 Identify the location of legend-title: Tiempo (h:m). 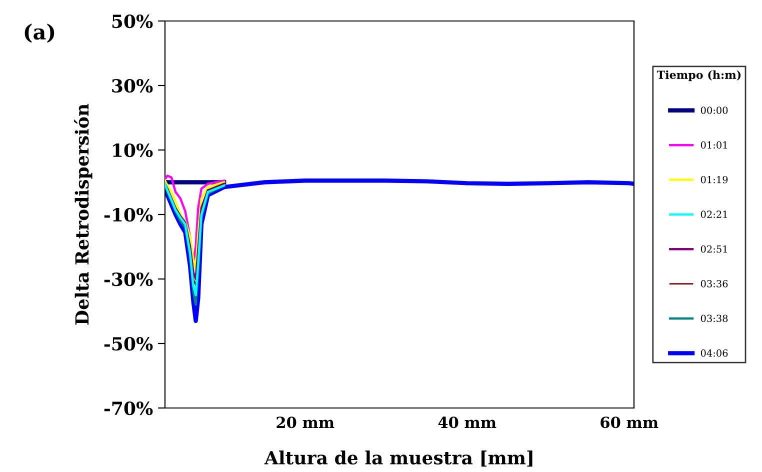
(698, 76).